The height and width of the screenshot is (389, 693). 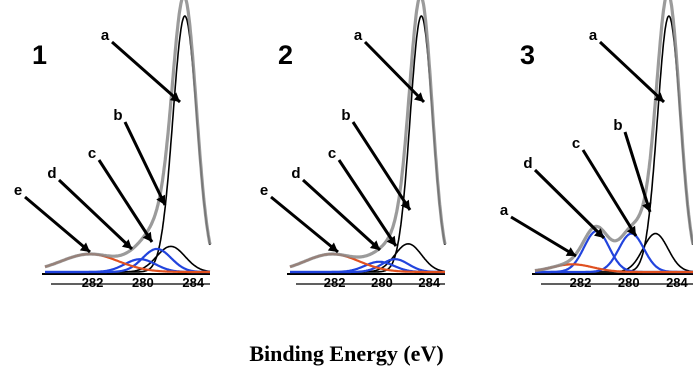 I want to click on panel-number: 1, so click(x=39, y=55).